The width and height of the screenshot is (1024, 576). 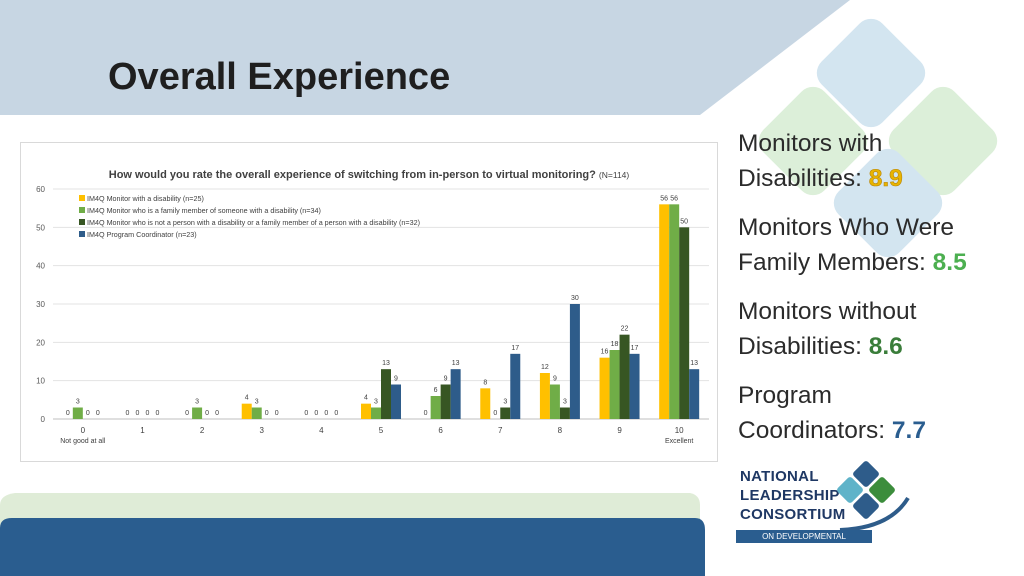 What do you see at coordinates (321, 430) in the screenshot?
I see `x-tick-label: 4` at bounding box center [321, 430].